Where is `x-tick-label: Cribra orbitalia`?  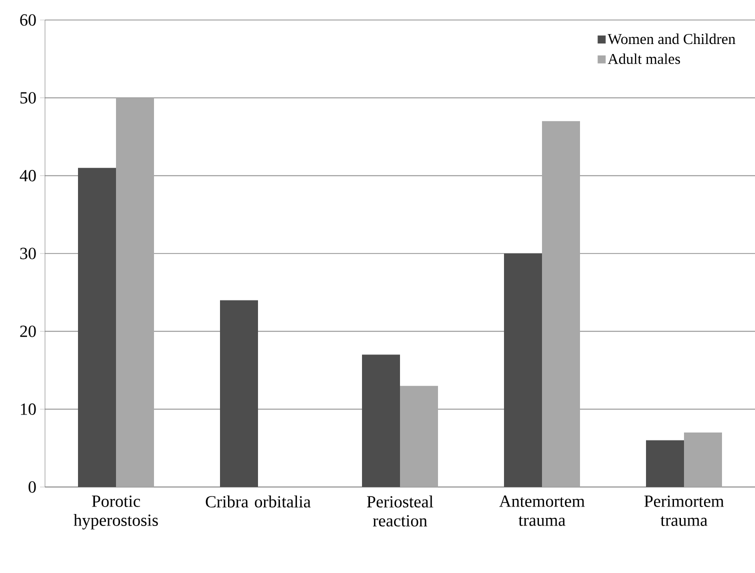 x-tick-label: Cribra orbitalia is located at coordinates (258, 502).